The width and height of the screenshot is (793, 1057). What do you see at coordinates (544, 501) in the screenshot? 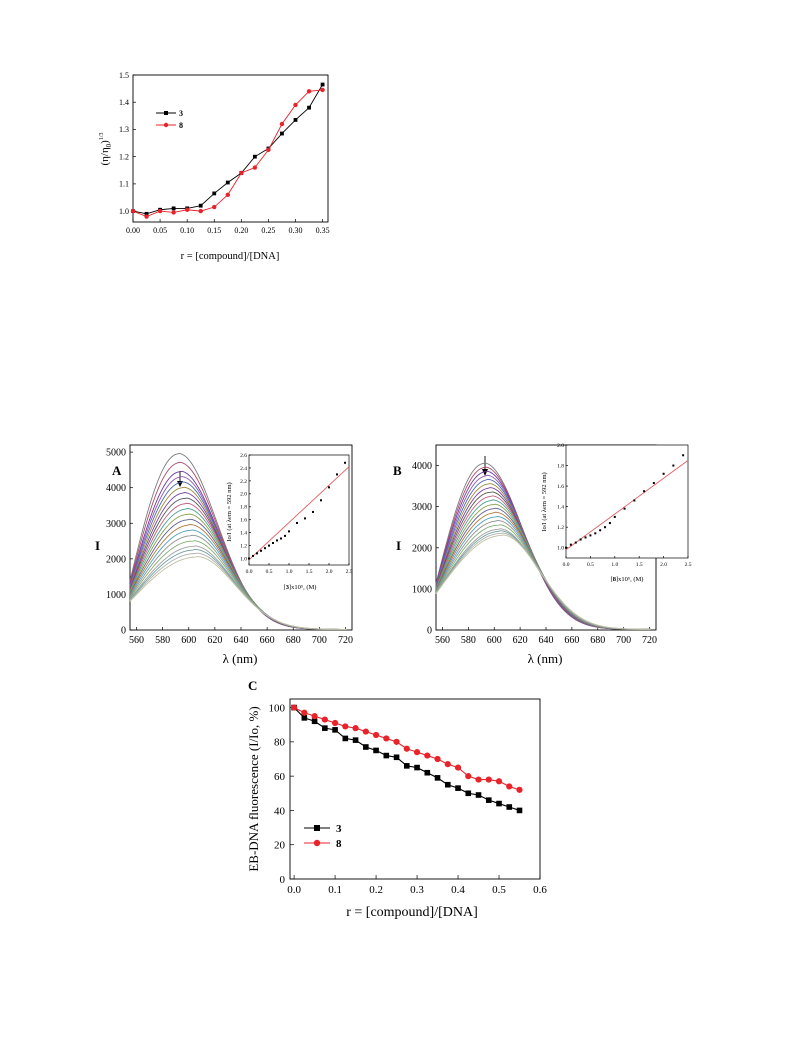
I see `inset-b-y-axis-label: Io/I (at λem = 592 nm)` at bounding box center [544, 501].